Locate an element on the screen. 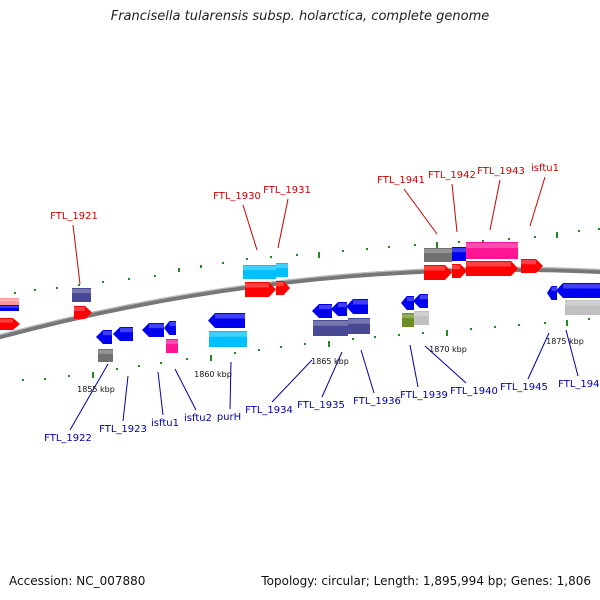  gene-ftl-1931 is located at coordinates (283, 288).